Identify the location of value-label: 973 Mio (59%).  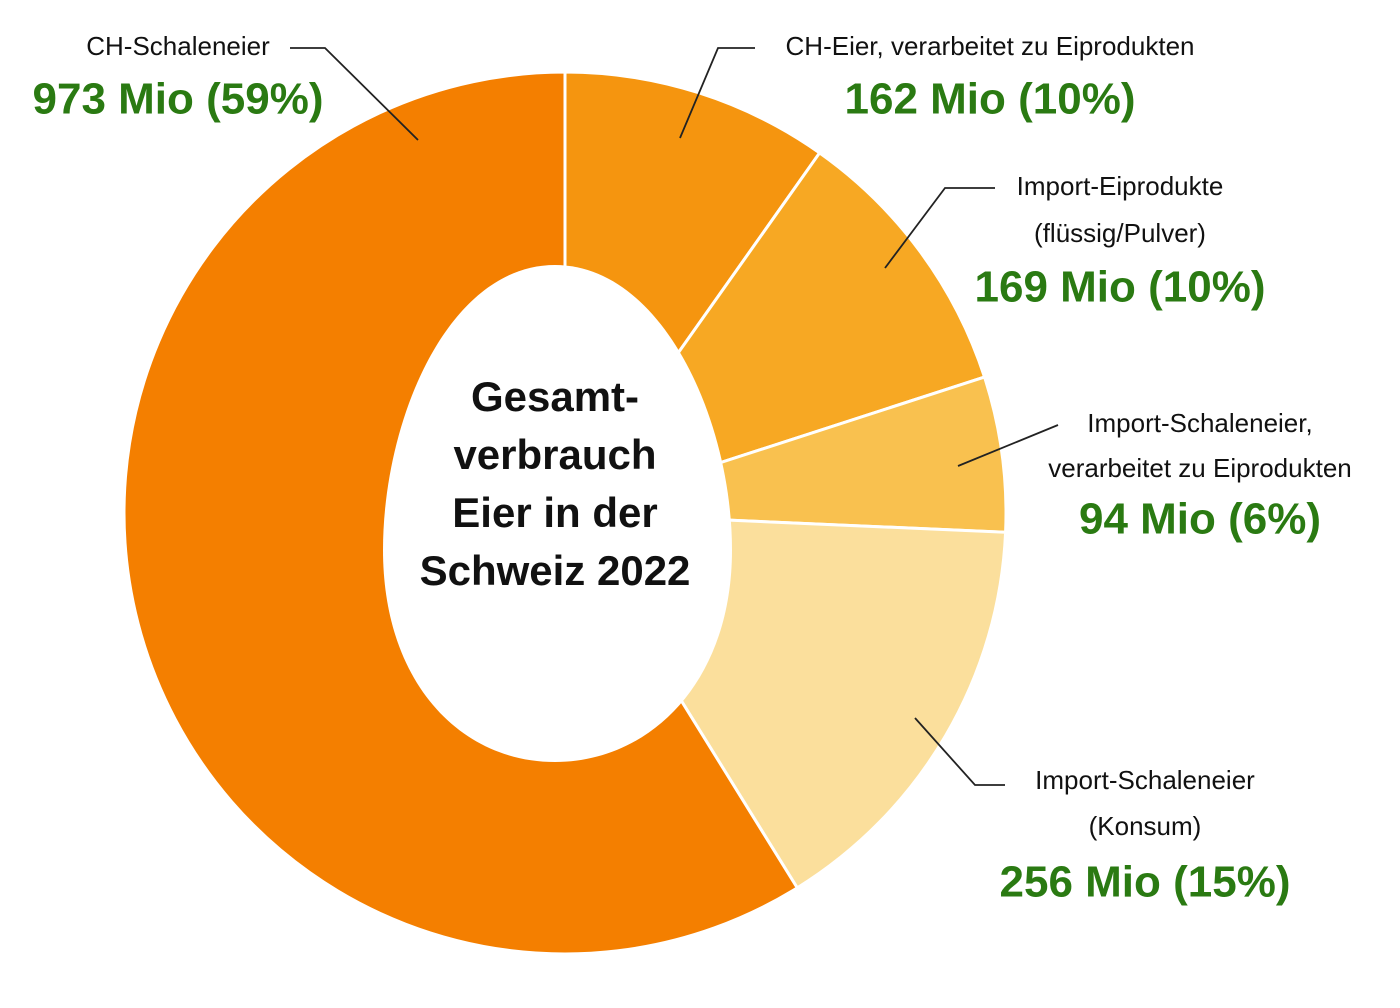
(178, 99).